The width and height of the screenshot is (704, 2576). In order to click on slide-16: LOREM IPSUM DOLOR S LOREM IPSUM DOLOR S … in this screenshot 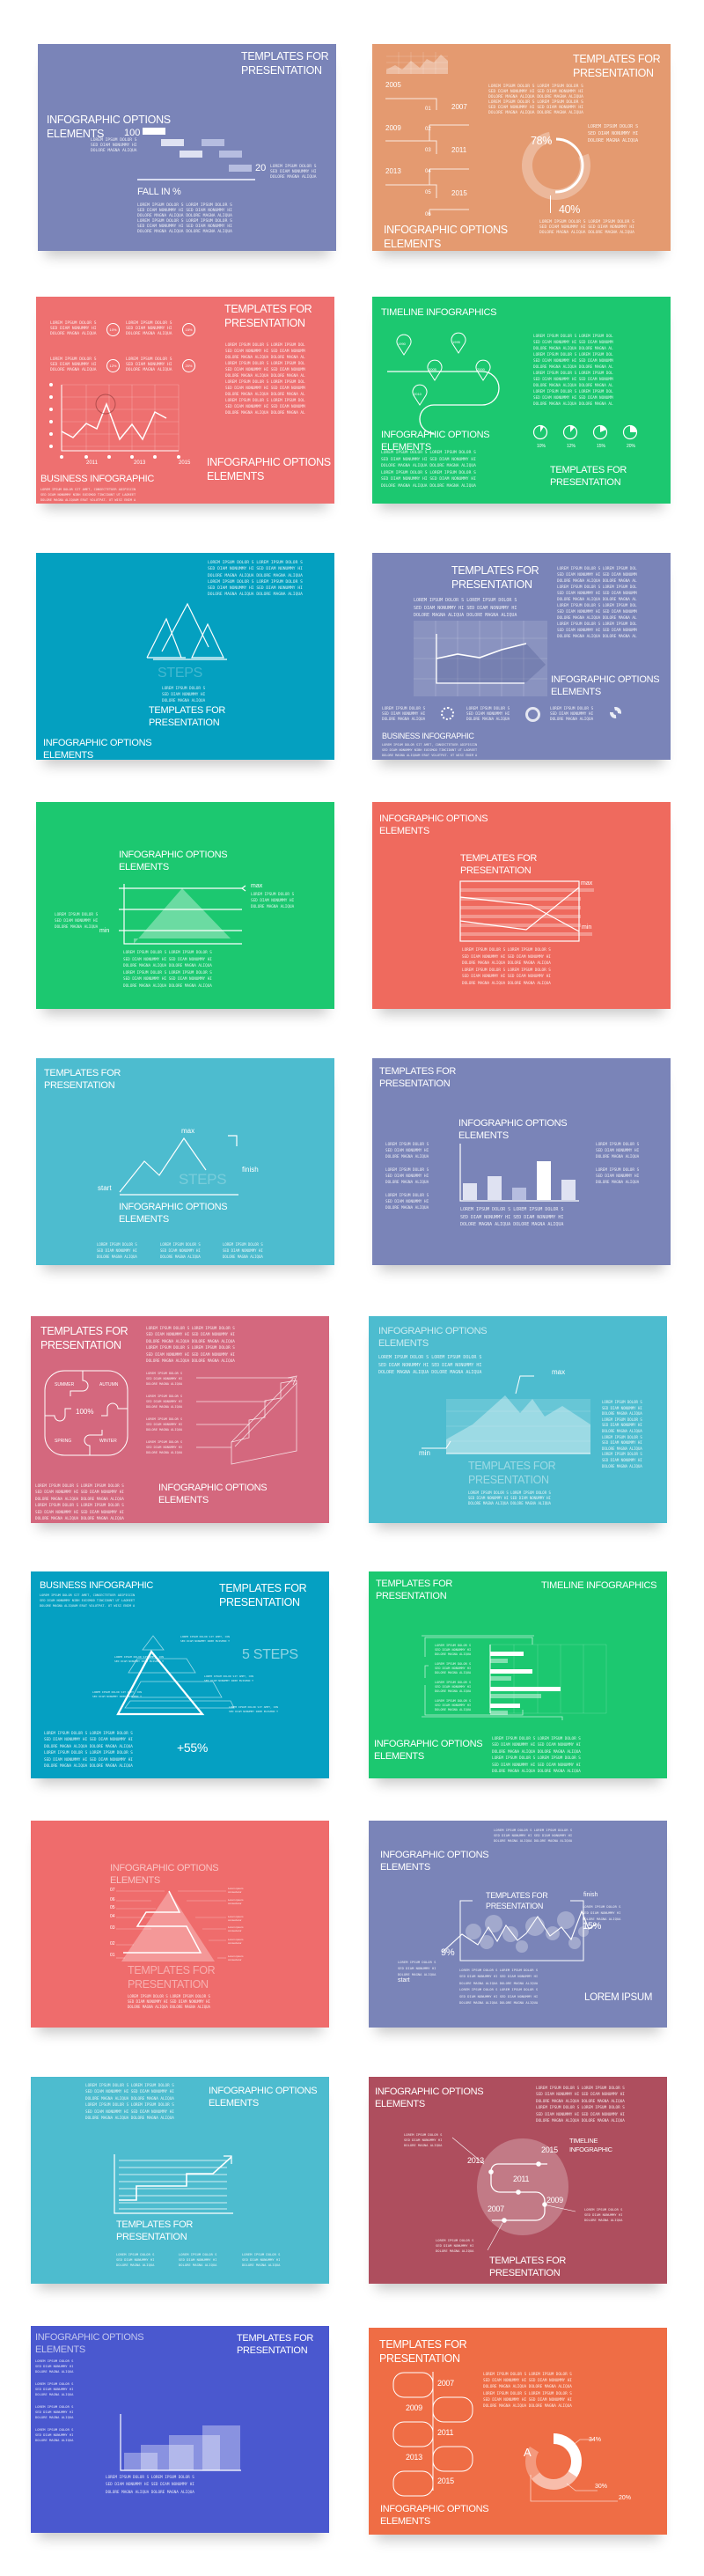, I will do `click(518, 1924)`.